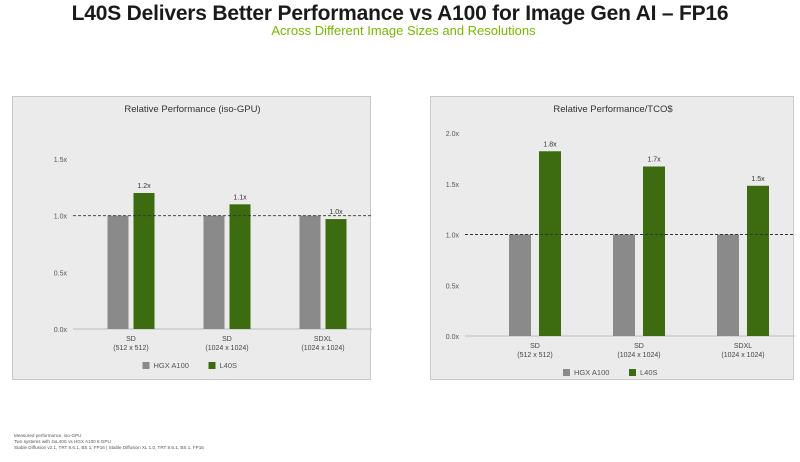 The image size is (800, 462). What do you see at coordinates (240, 197) in the screenshot?
I see `data-label: 1.1x` at bounding box center [240, 197].